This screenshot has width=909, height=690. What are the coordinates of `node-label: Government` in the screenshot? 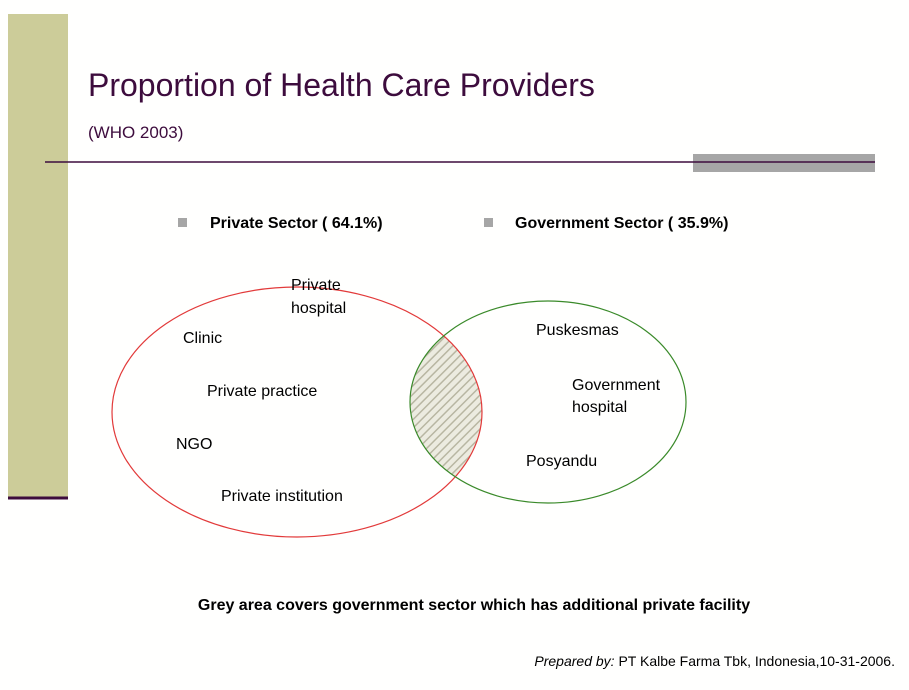 It's located at (616, 385).